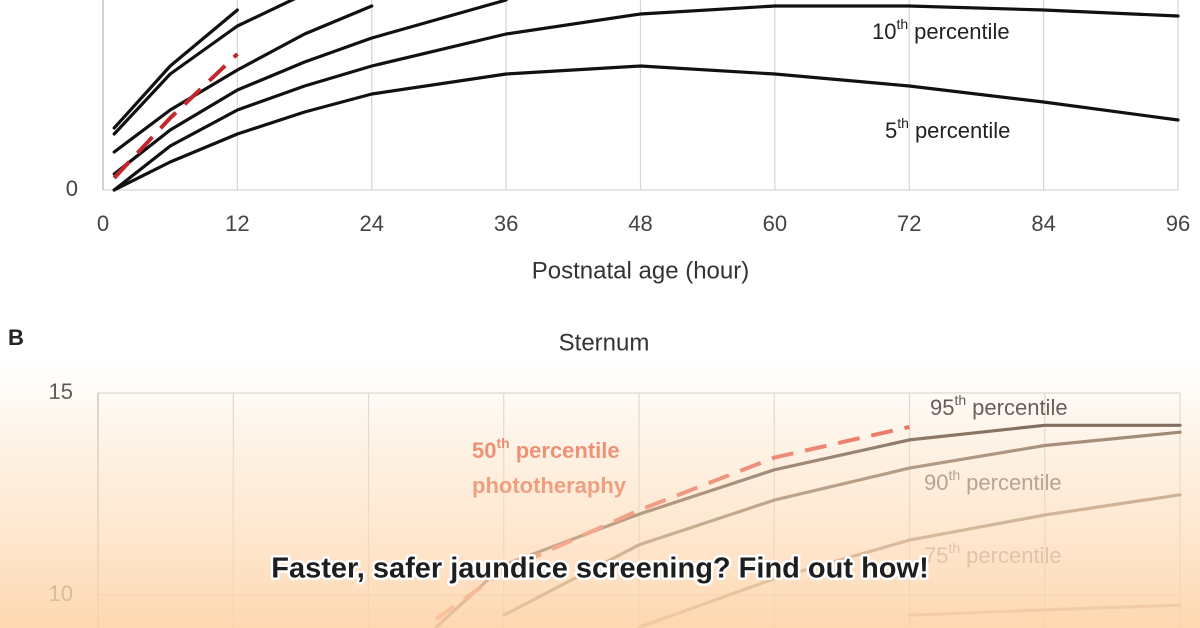  Describe the element at coordinates (237, 223) in the screenshot. I see `x-tick-label: 12` at that location.